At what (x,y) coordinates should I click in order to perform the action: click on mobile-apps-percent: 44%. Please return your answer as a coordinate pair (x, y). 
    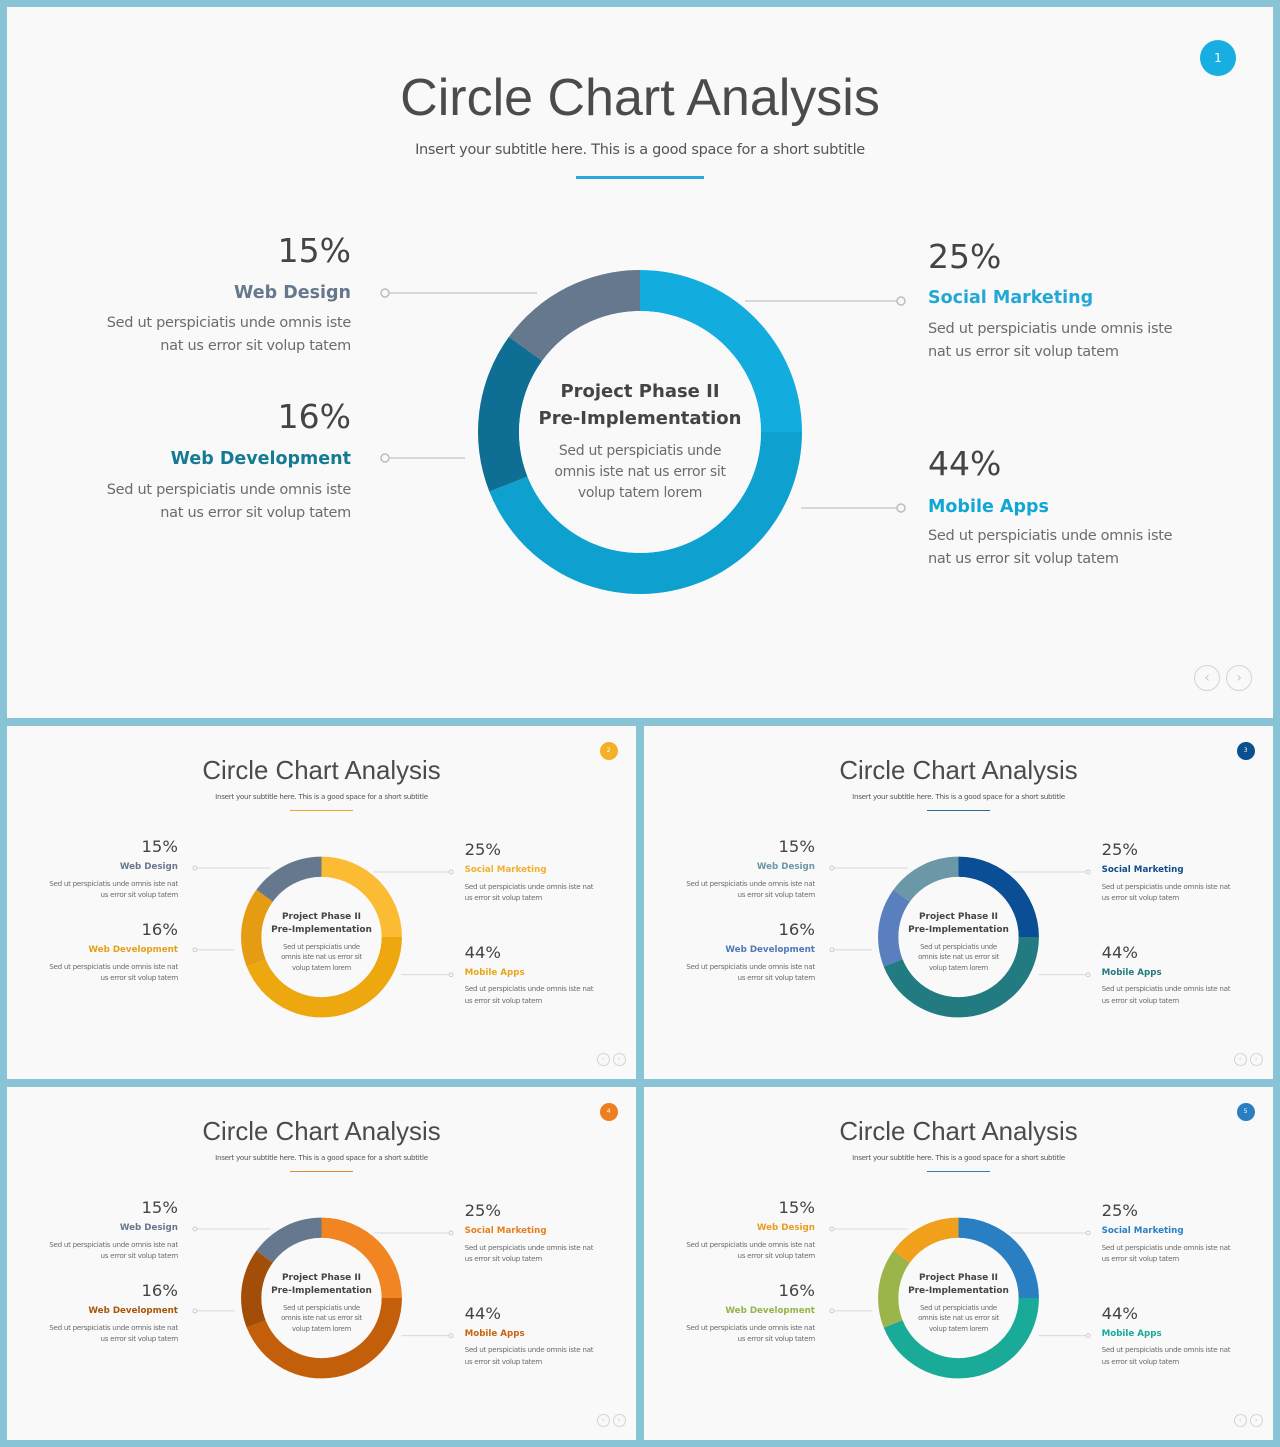
    Looking at the image, I should click on (482, 1314).